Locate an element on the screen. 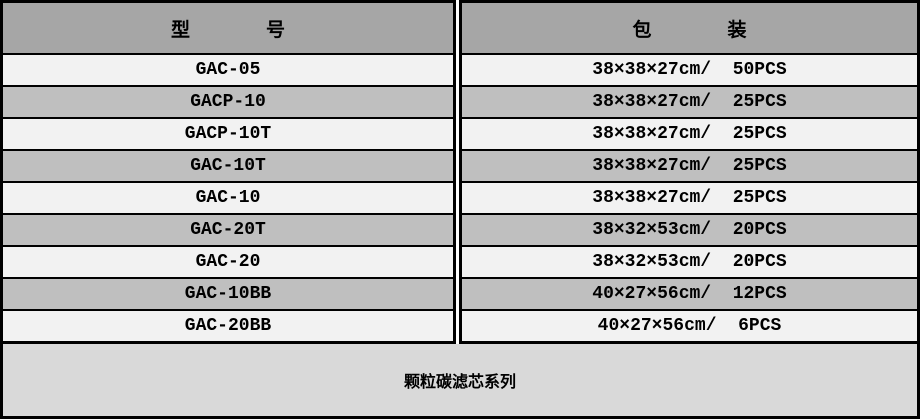 This screenshot has height=419, width=920. model-cell: GAC-10BB is located at coordinates (228, 294).